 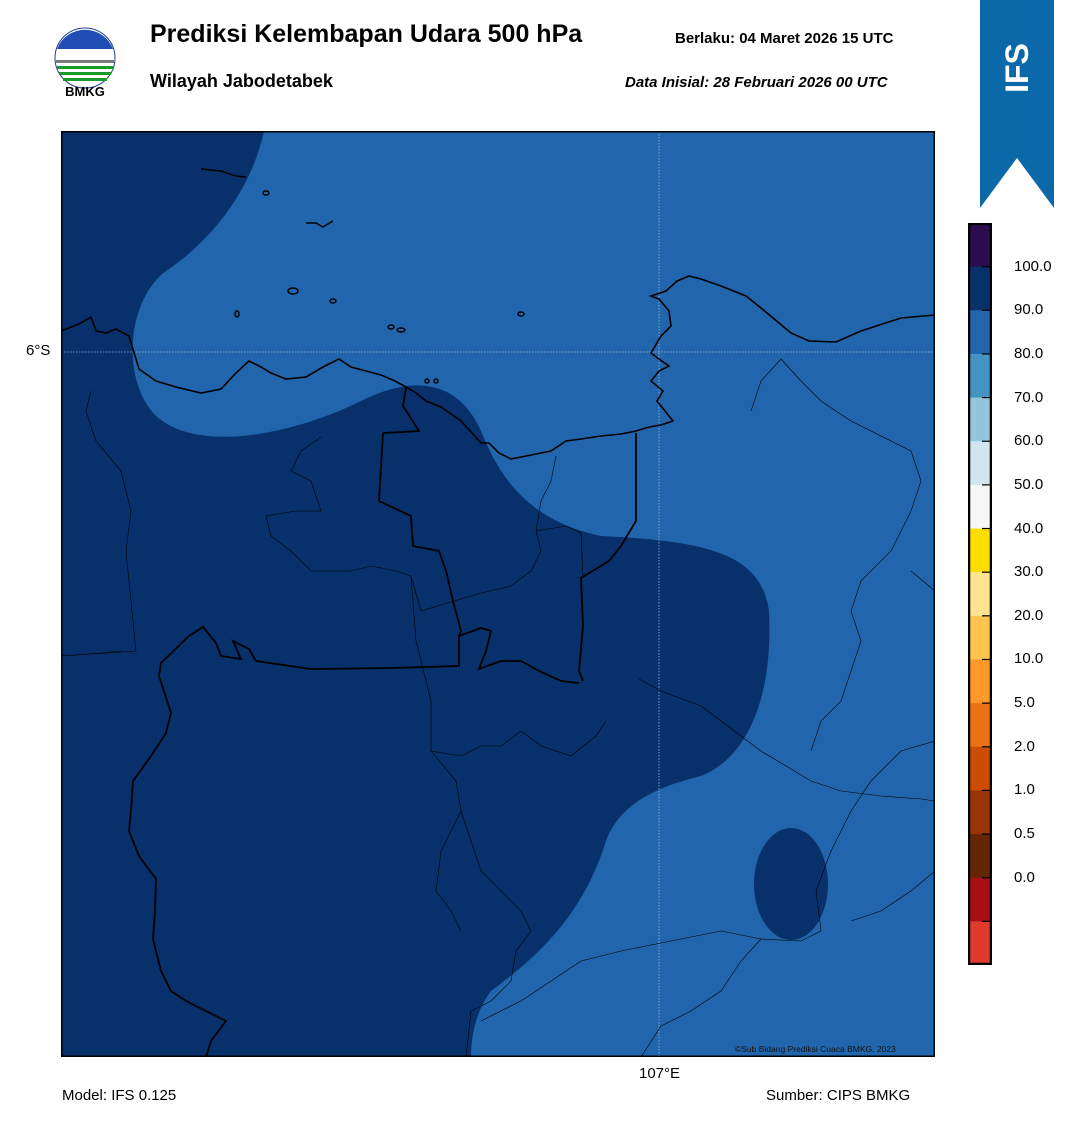 What do you see at coordinates (815, 1049) in the screenshot?
I see `credit-text: ©Sub Bidang Prediksi Cuaca BMKG, 2023` at bounding box center [815, 1049].